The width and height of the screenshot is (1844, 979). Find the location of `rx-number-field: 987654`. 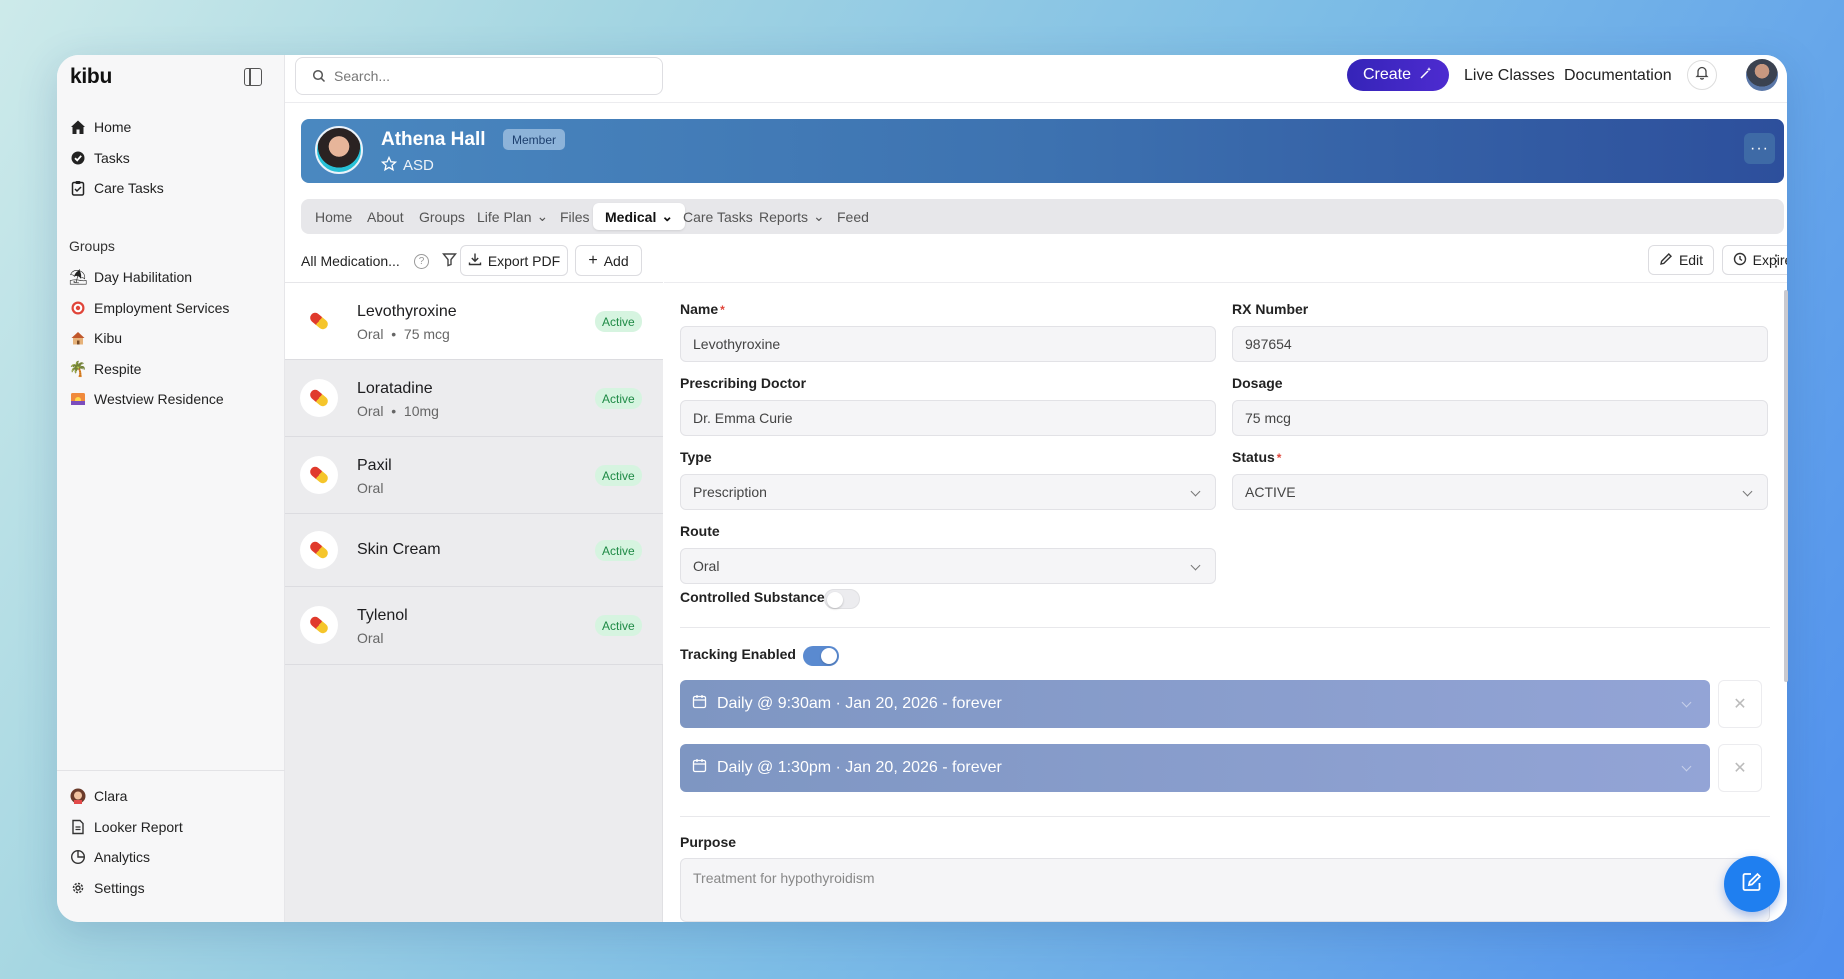

rx-number-field: 987654 is located at coordinates (1500, 344).